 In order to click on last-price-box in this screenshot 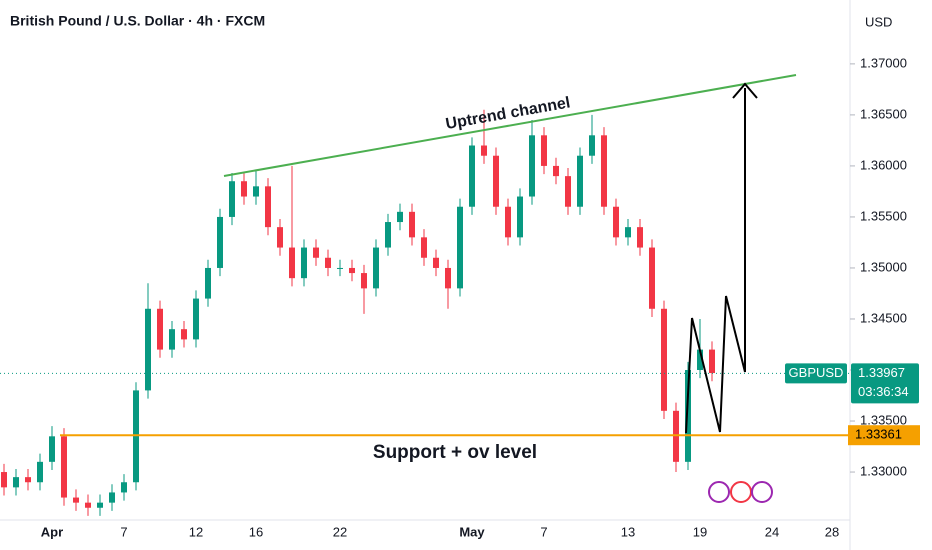, I will do `click(885, 383)`.